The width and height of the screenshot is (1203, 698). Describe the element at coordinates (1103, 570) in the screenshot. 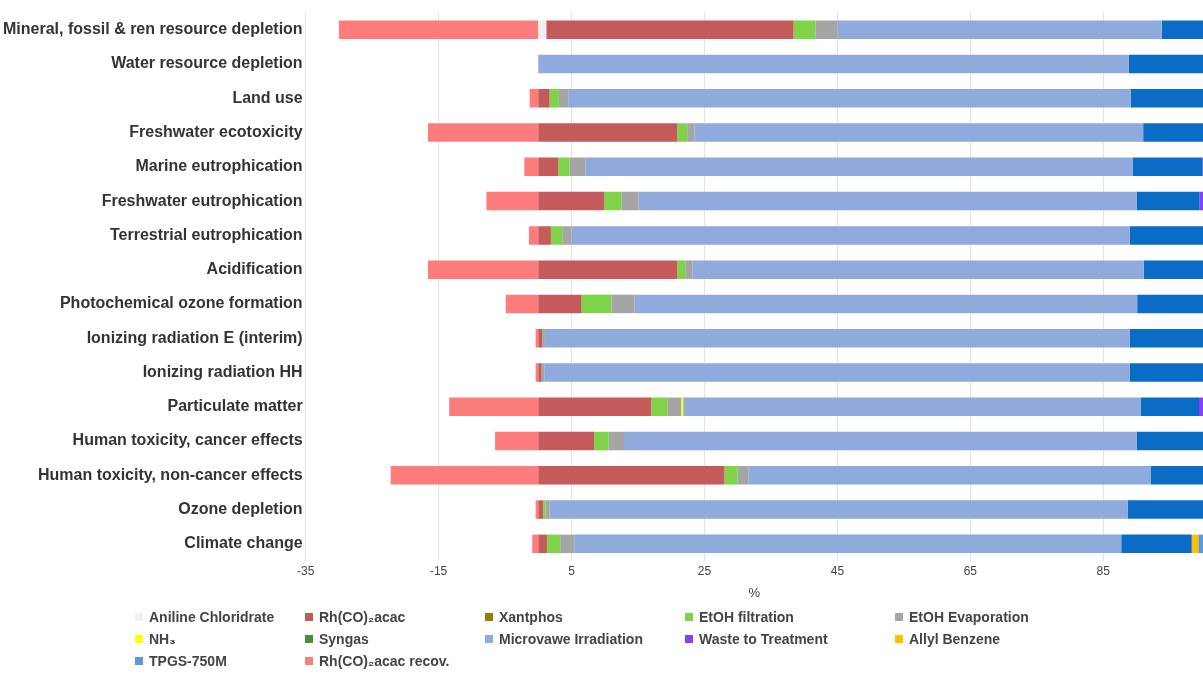

I see `x-tick-label: 85` at that location.